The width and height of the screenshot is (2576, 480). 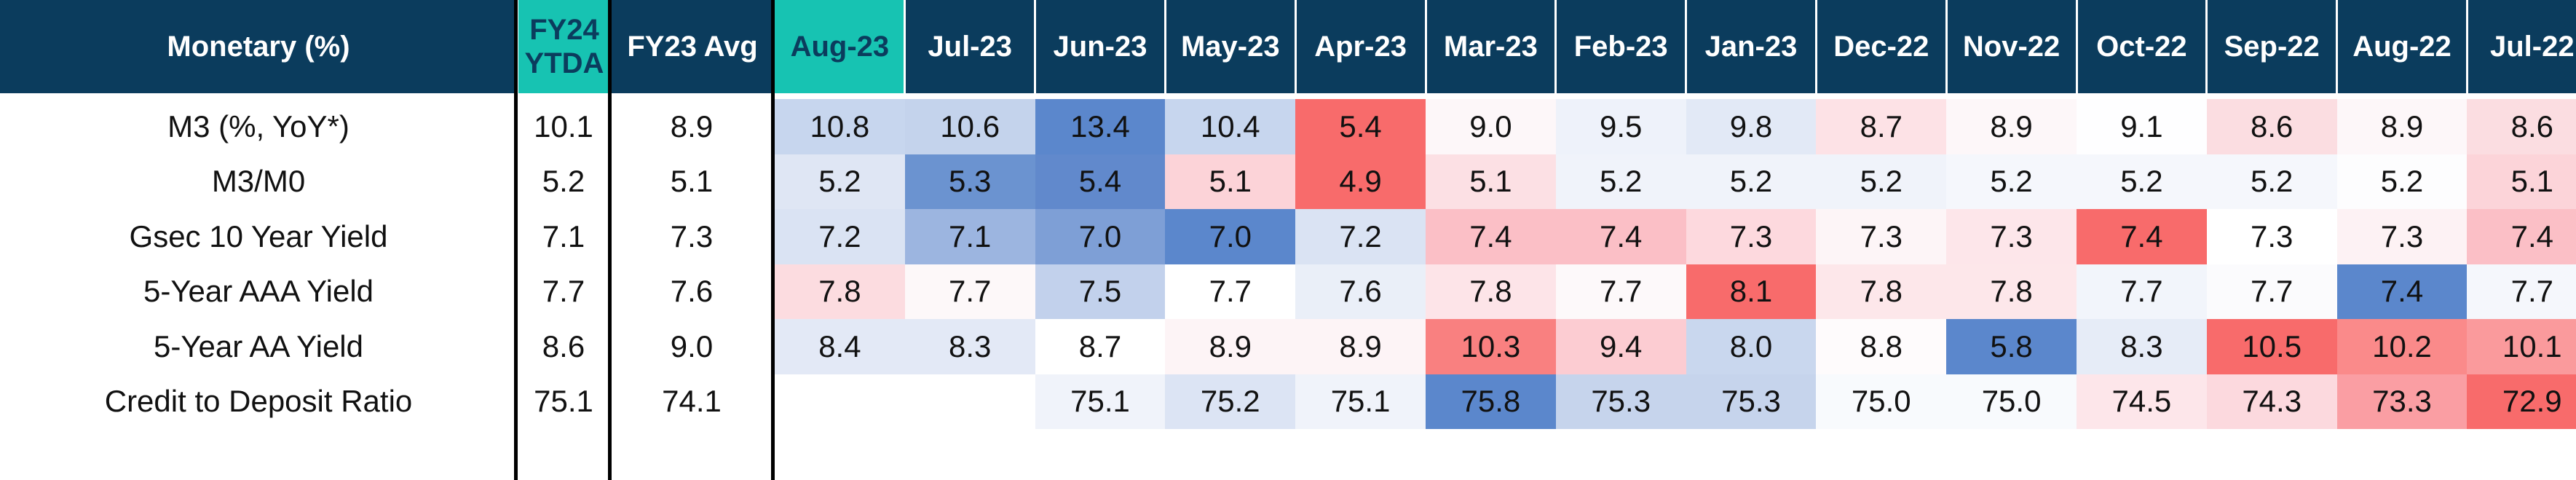 What do you see at coordinates (1231, 126) in the screenshot?
I see `heatmap-cell: 10.4` at bounding box center [1231, 126].